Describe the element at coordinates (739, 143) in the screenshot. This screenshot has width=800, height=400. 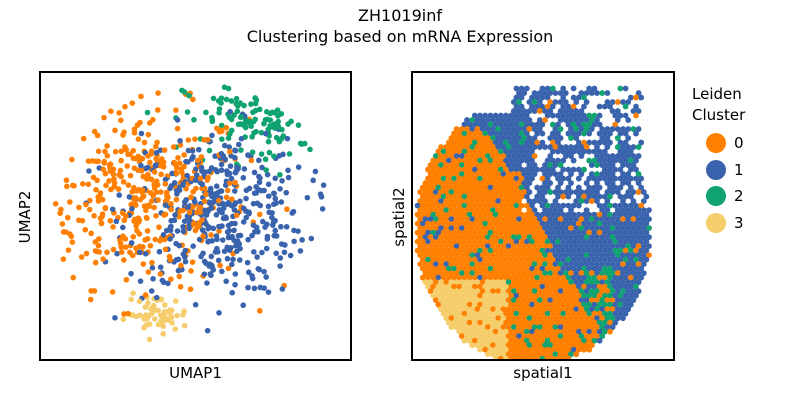
I see `legend-label-0: 0` at that location.